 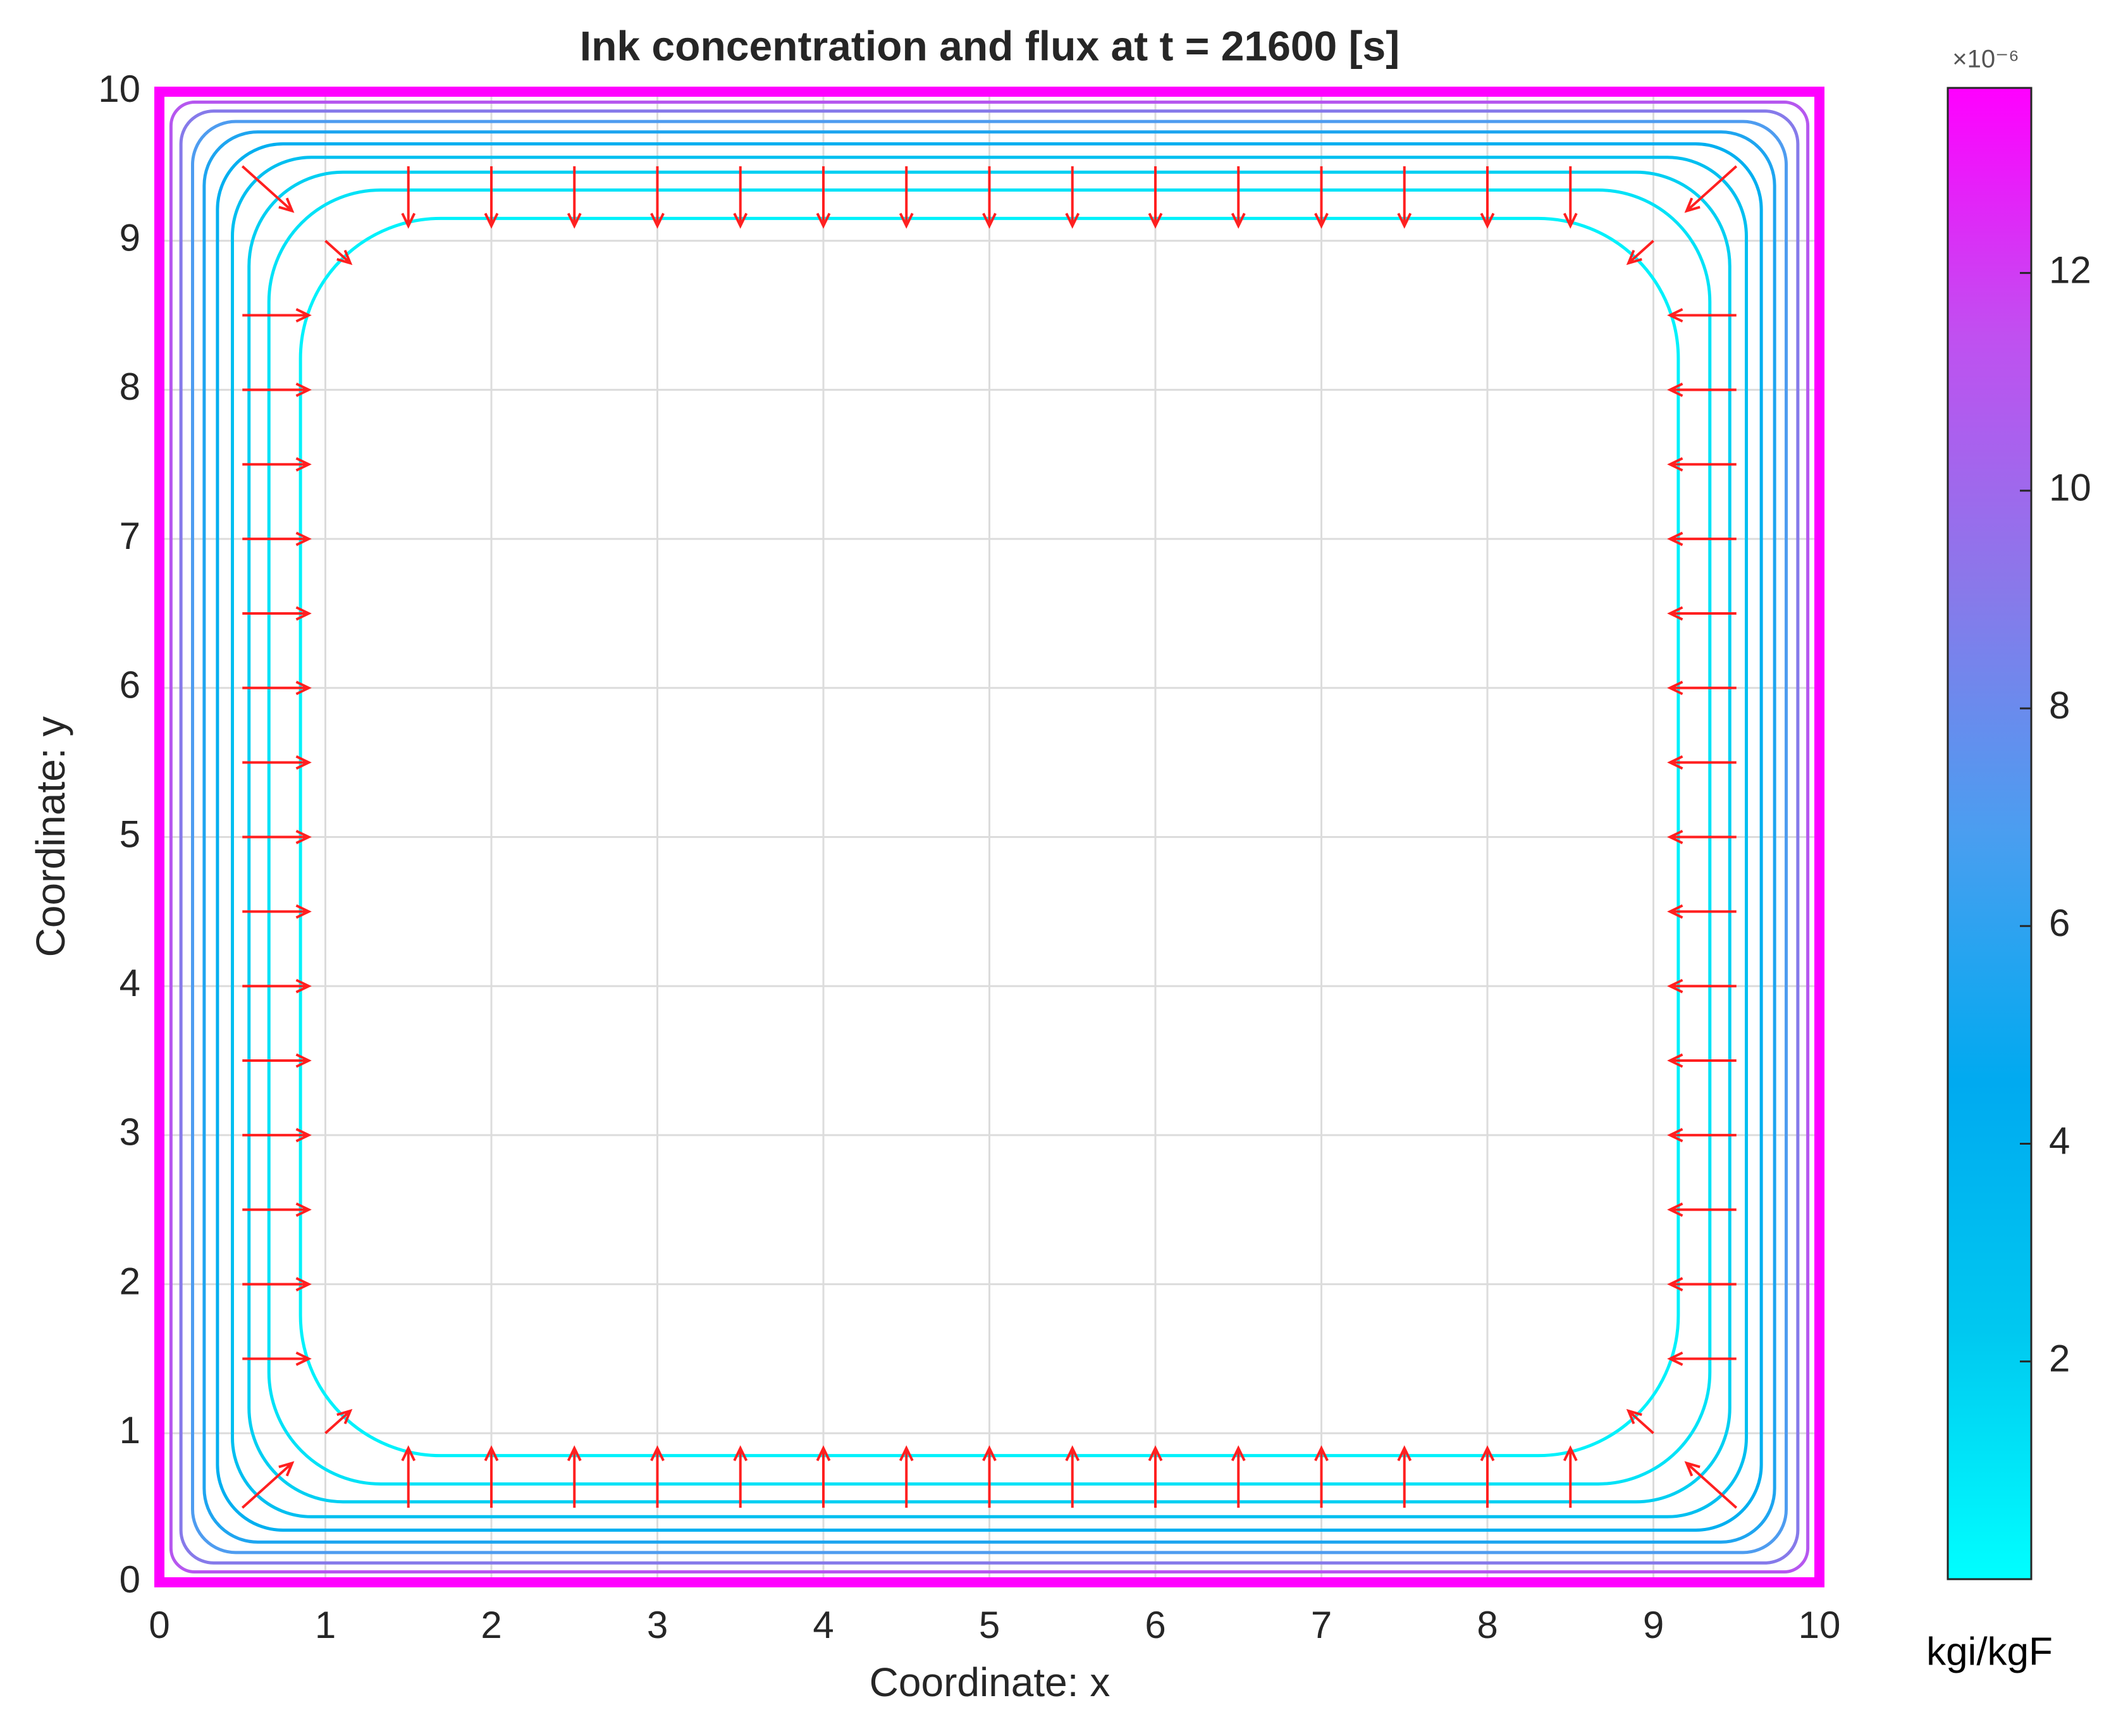 I want to click on colorbar-tick-label: 10, so click(x=2070, y=488).